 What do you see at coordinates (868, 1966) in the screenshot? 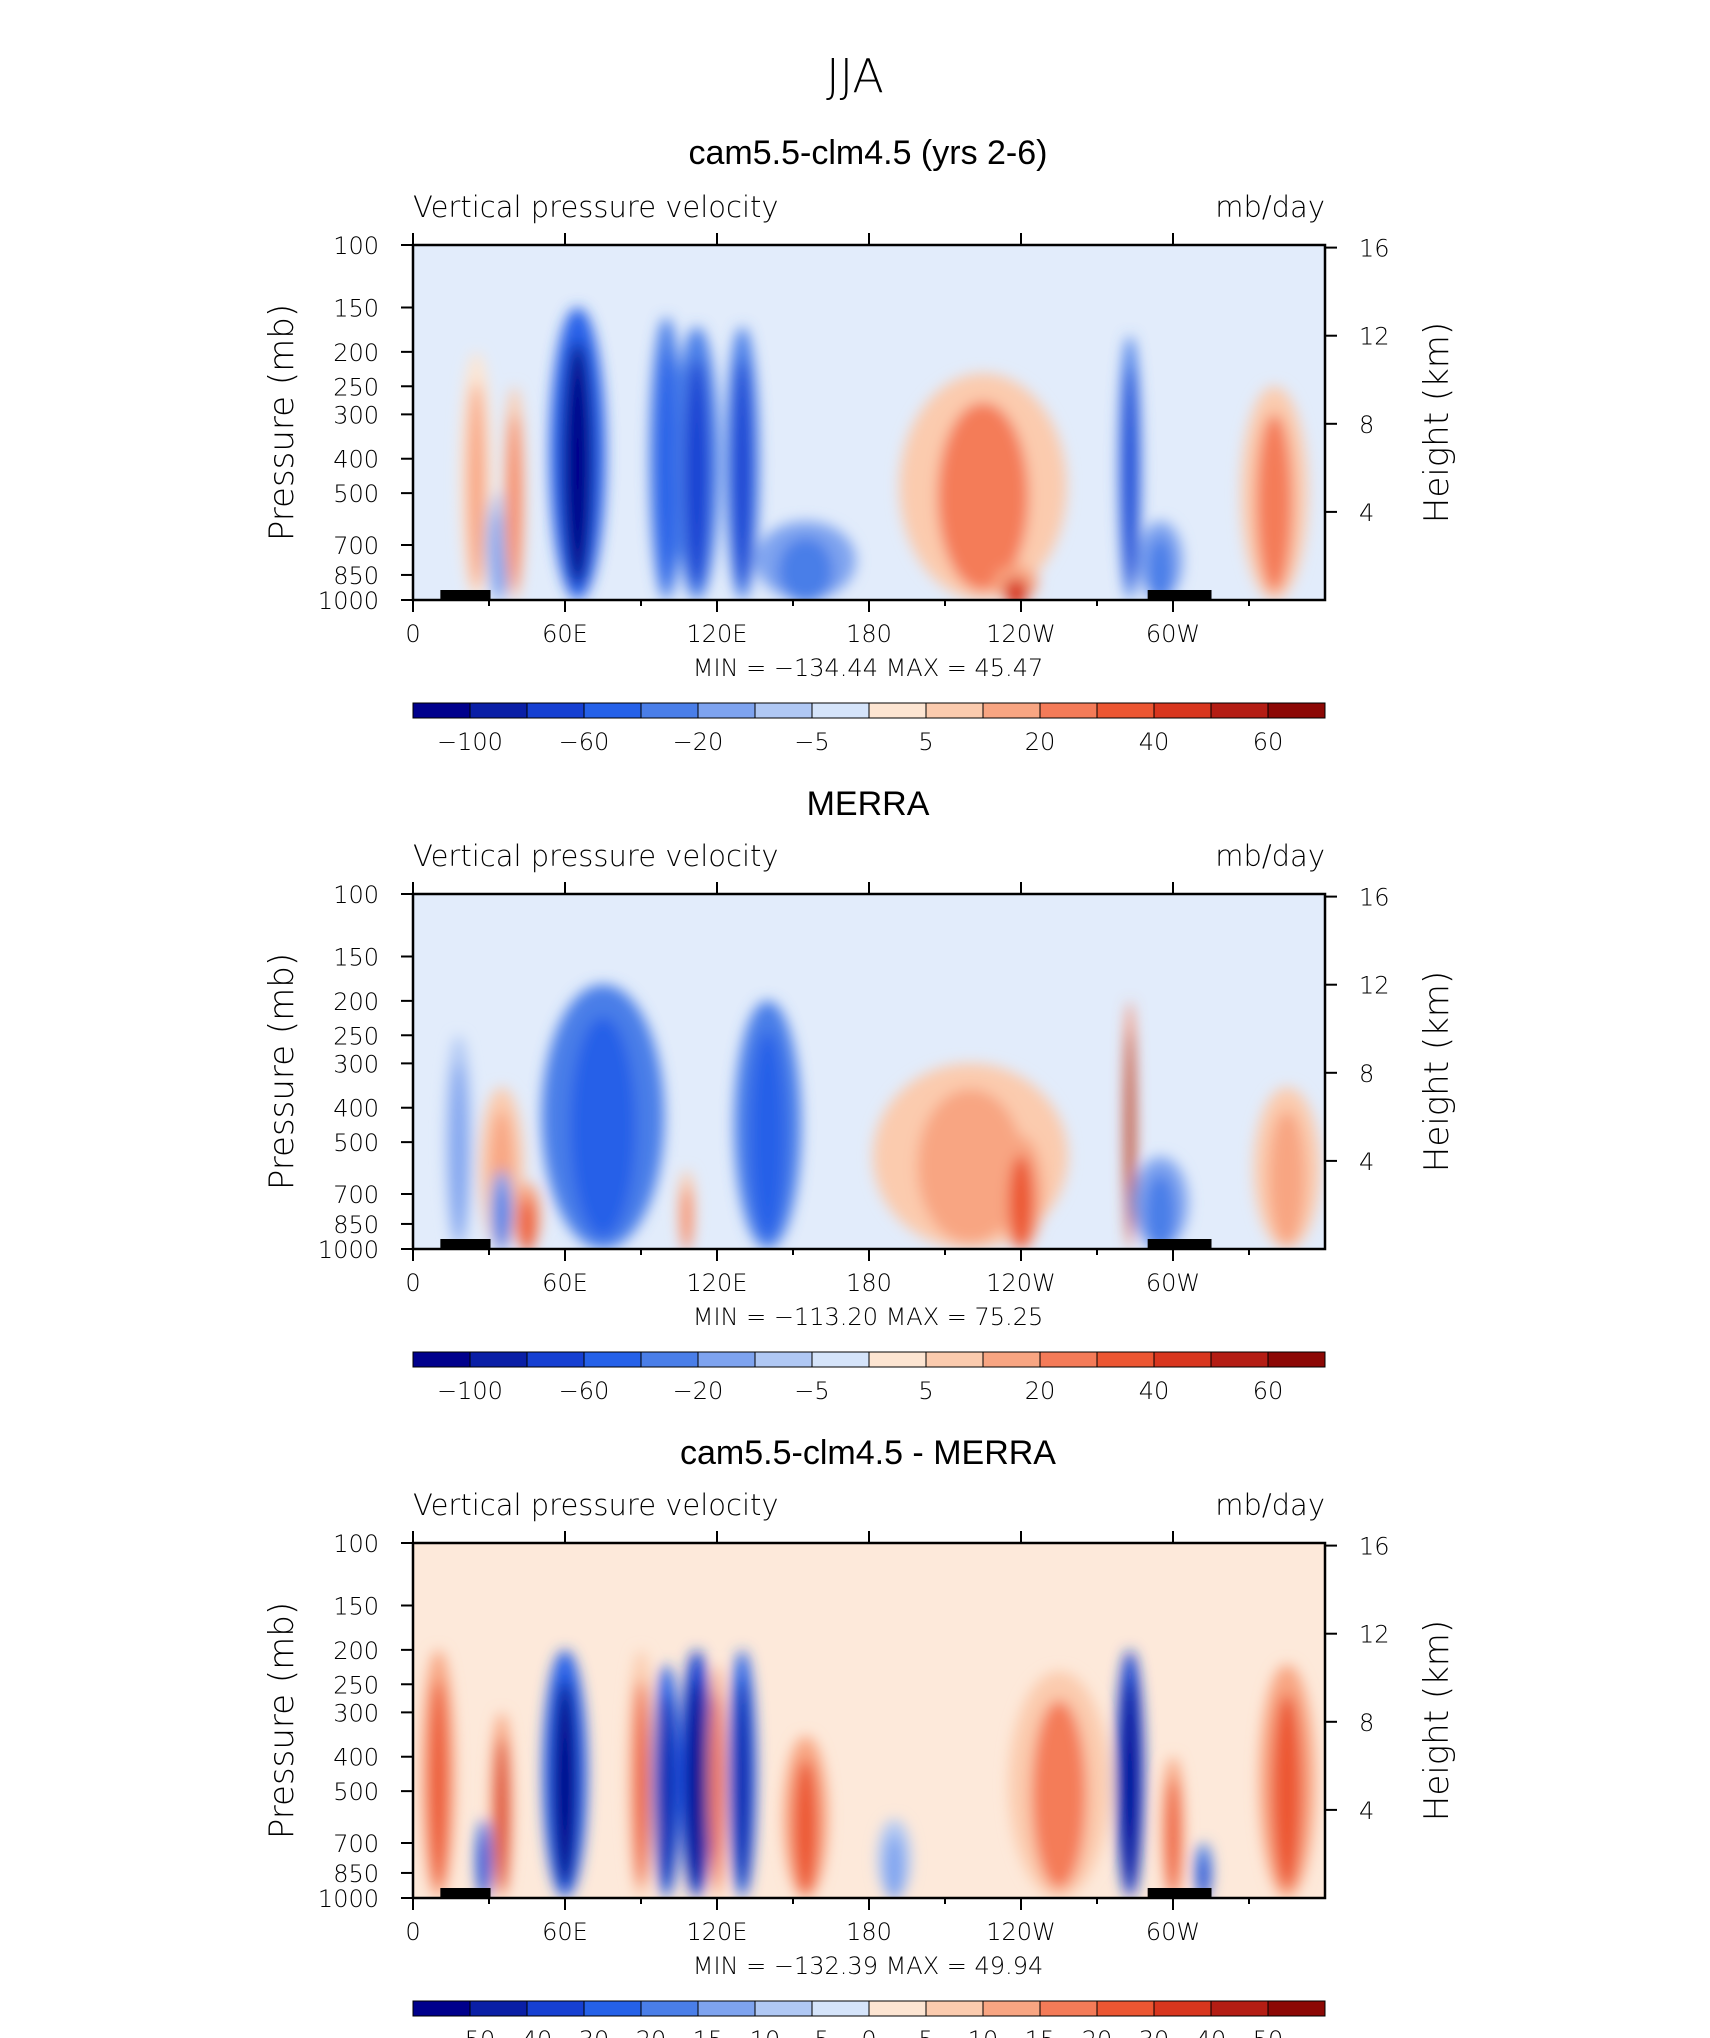
I see `min-max-stats: MIN = −132.39 MAX = 49.94` at bounding box center [868, 1966].